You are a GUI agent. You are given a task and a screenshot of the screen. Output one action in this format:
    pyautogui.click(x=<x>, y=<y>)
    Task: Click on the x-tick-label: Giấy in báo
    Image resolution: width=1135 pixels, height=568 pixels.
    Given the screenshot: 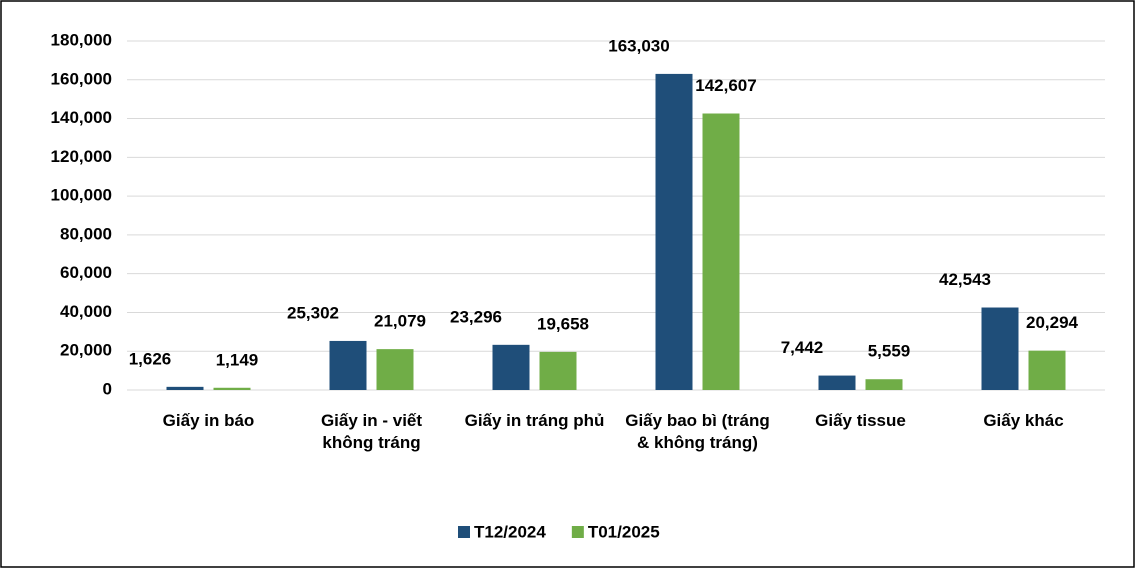 What is the action you would take?
    pyautogui.click(x=209, y=420)
    